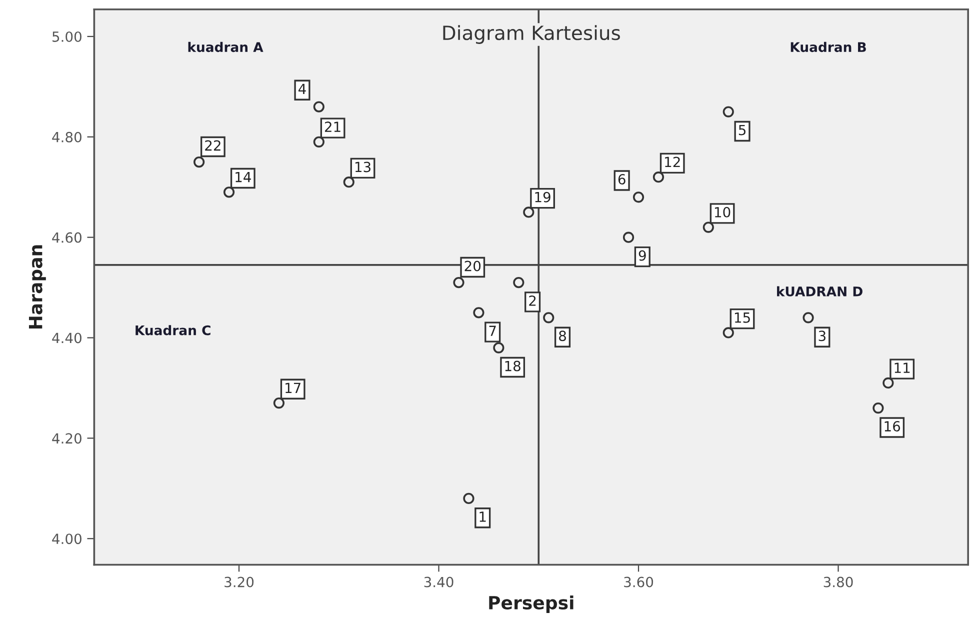  What do you see at coordinates (67, 36) in the screenshot?
I see `y-tick-label: 5.00` at bounding box center [67, 36].